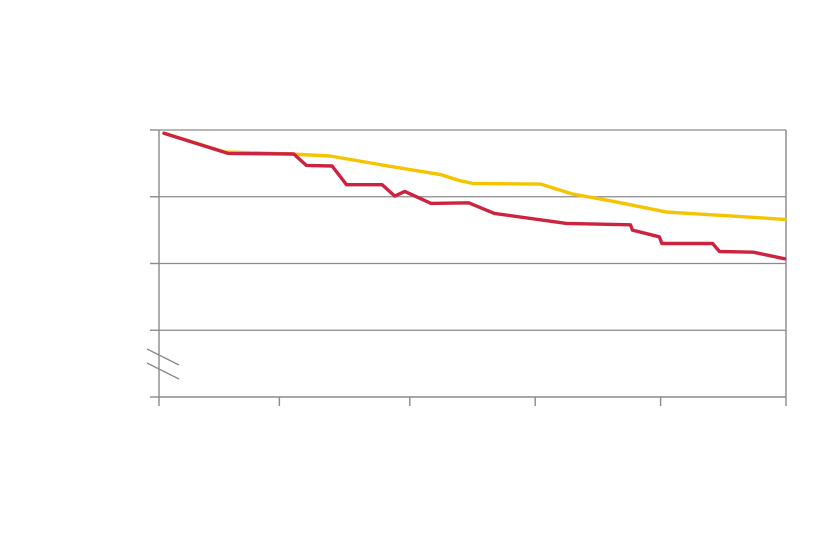 The image size is (833, 544). I want to click on x-axis-ticks, so click(472, 401).